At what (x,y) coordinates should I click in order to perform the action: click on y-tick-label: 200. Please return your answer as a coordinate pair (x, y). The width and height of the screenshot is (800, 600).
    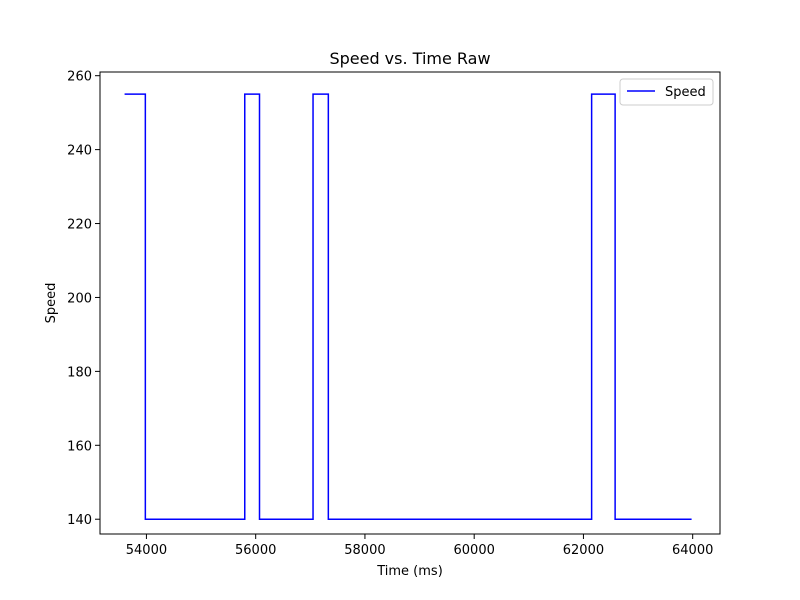
    Looking at the image, I should click on (79, 298).